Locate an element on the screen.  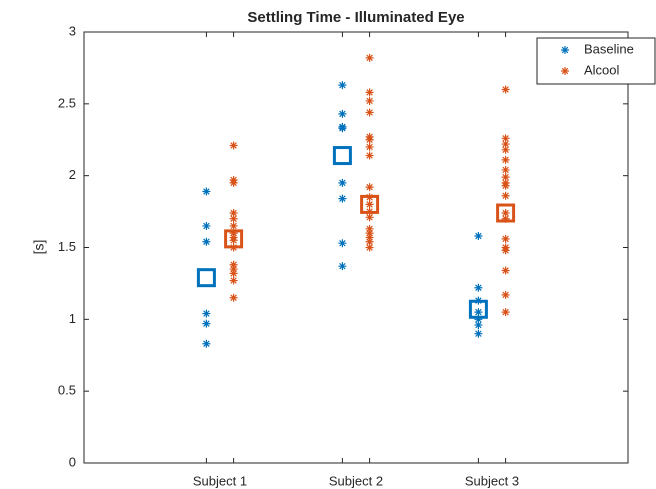
legend-box is located at coordinates (596, 61).